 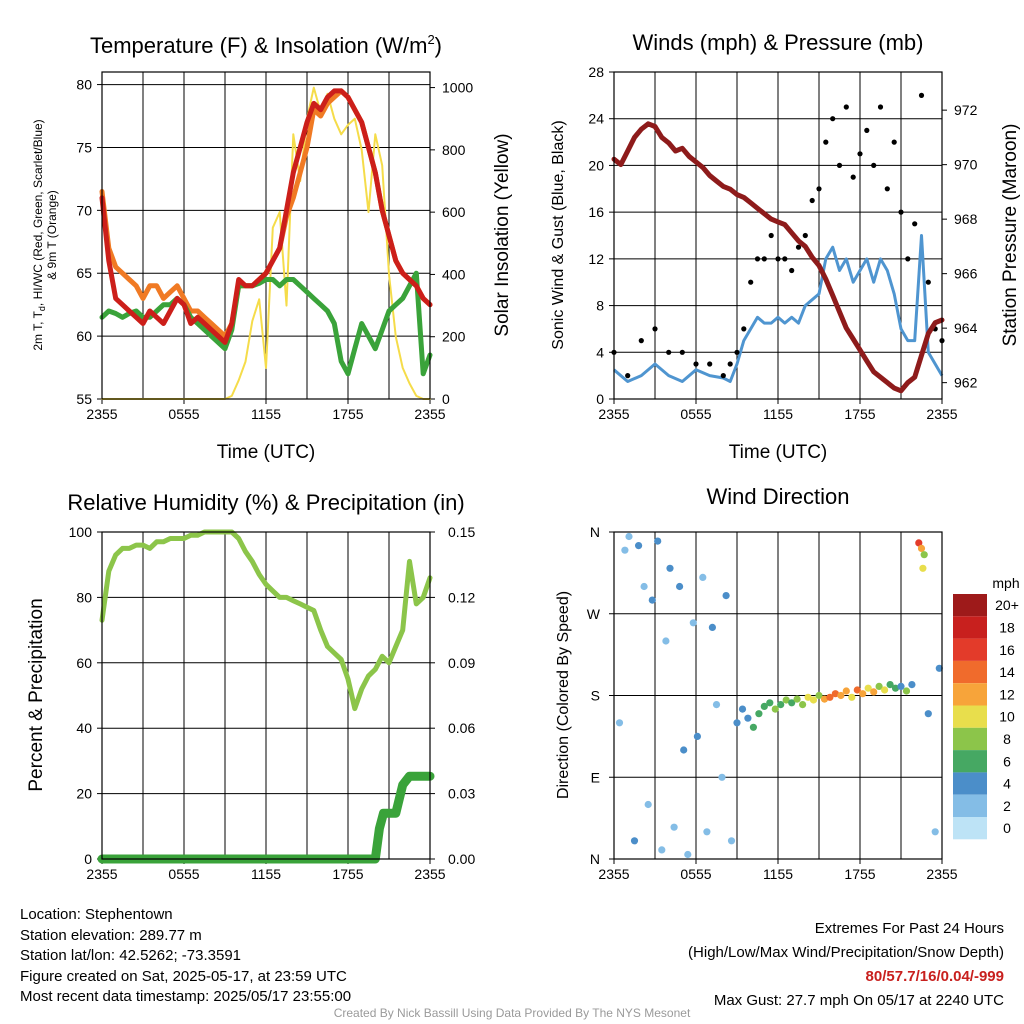 What do you see at coordinates (454, 337) in the screenshot?
I see `y2-tick-label: 200` at bounding box center [454, 337].